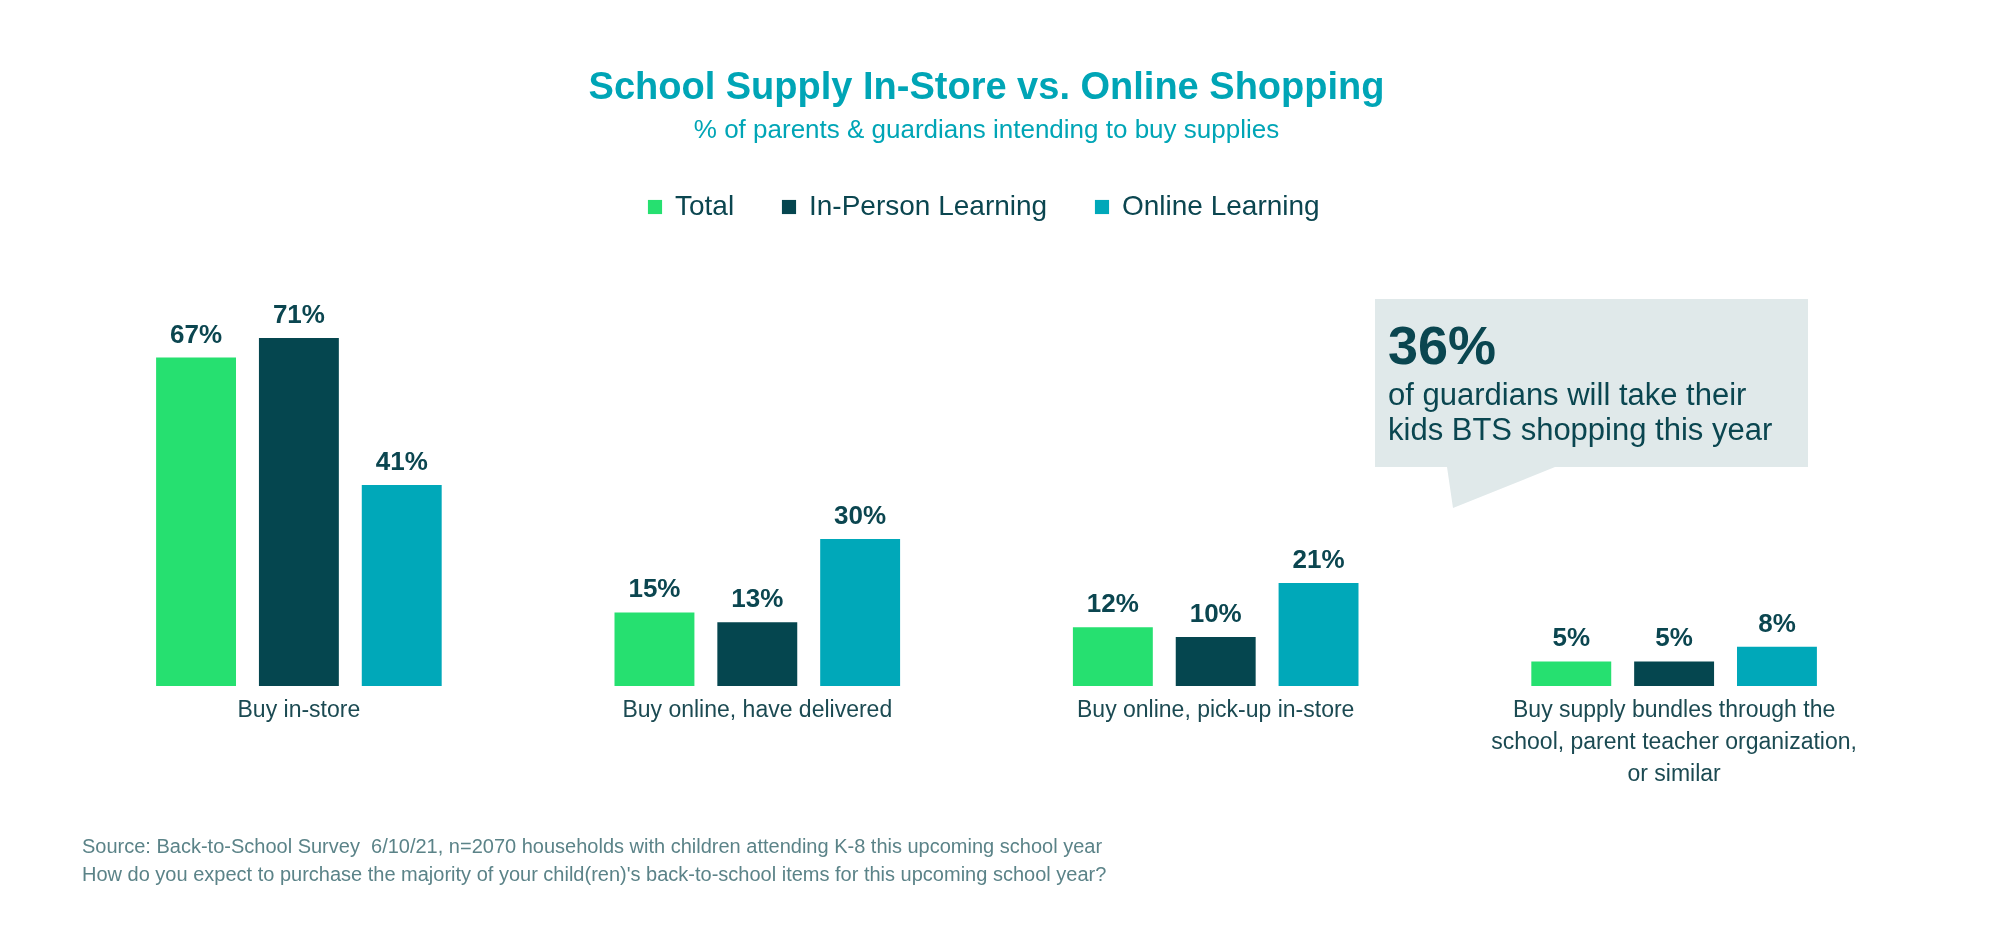 The width and height of the screenshot is (2002, 929). What do you see at coordinates (1215, 612) in the screenshot?
I see `data-label: 10%` at bounding box center [1215, 612].